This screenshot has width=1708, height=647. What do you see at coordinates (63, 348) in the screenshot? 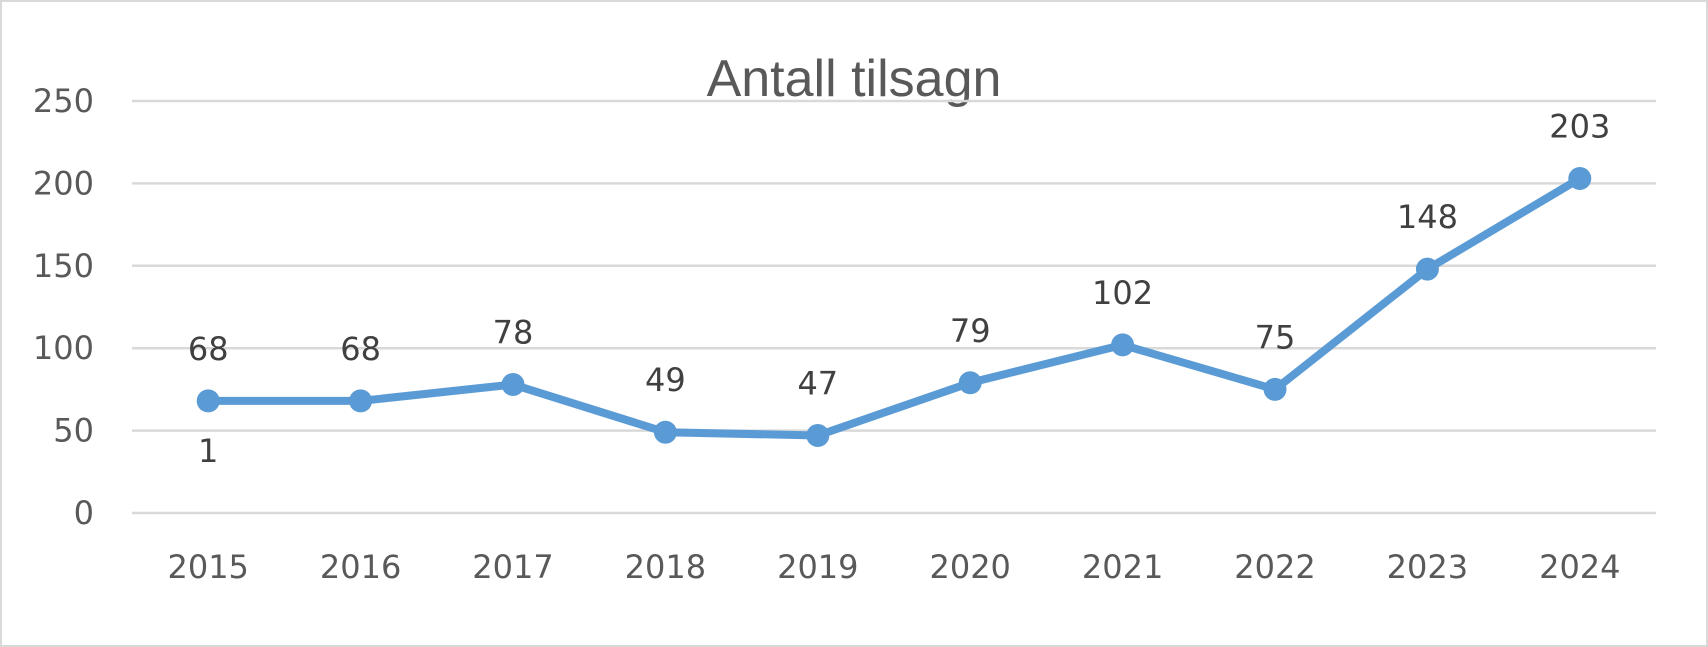
I see `y-tick-label: 100` at bounding box center [63, 348].